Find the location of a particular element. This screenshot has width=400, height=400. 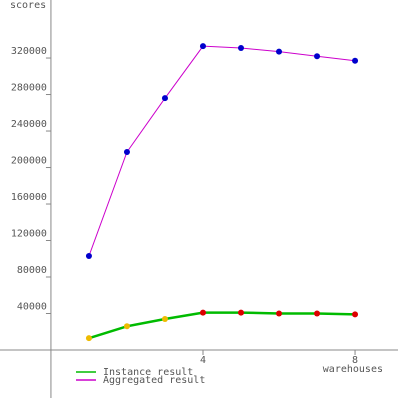

series-line is located at coordinates (222, 325).